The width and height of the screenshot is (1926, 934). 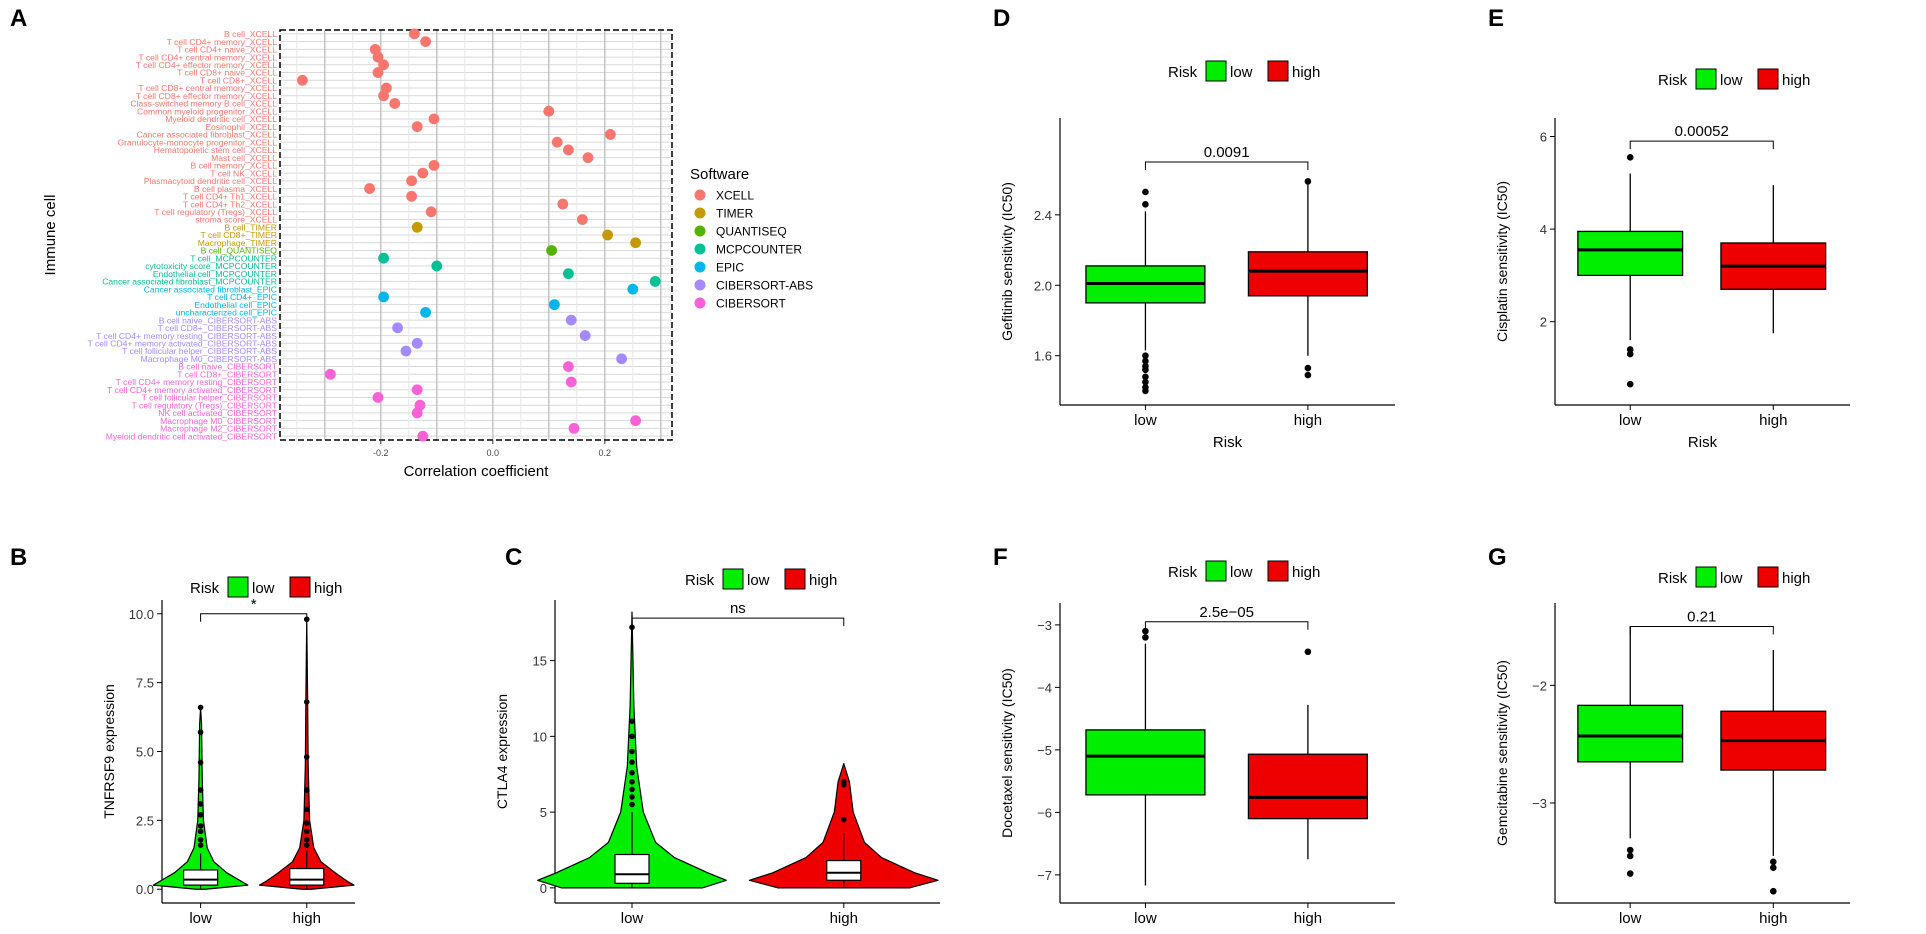 What do you see at coordinates (210, 289) in the screenshot?
I see `y-tick-label: Cancer associated fibroblast_EPIC` at bounding box center [210, 289].